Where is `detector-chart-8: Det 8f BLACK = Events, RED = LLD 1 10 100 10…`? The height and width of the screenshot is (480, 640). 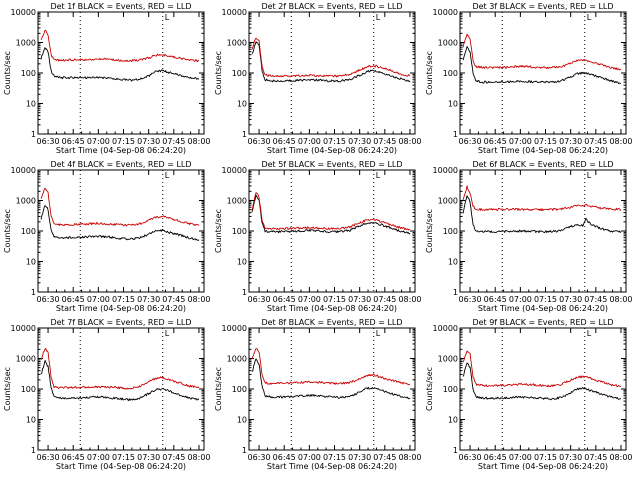
detector-chart-8: Det 8f BLACK = Events, RED = LLD 1 10 100 10… is located at coordinates (318, 394).